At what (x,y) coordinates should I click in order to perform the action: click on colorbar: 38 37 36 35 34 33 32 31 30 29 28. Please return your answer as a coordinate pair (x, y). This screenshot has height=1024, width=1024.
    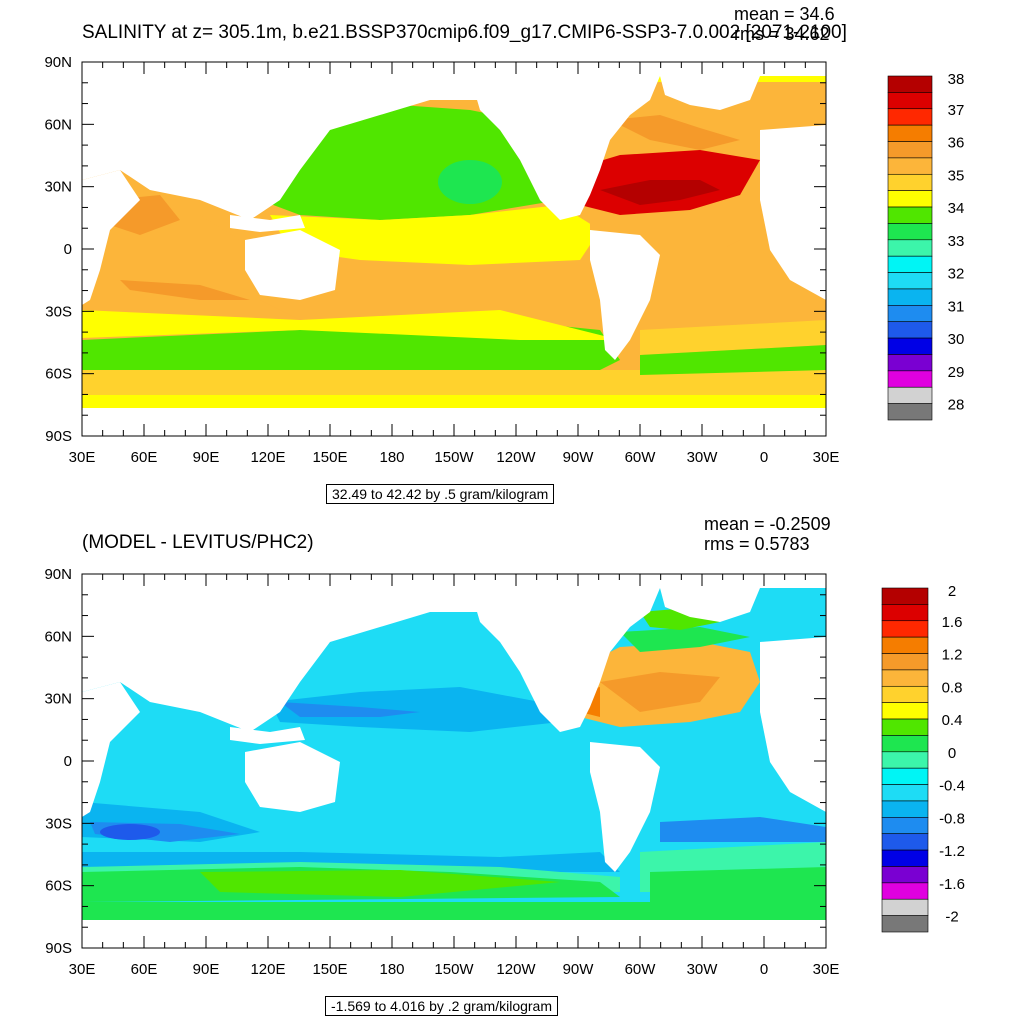
    Looking at the image, I should click on (926, 246).